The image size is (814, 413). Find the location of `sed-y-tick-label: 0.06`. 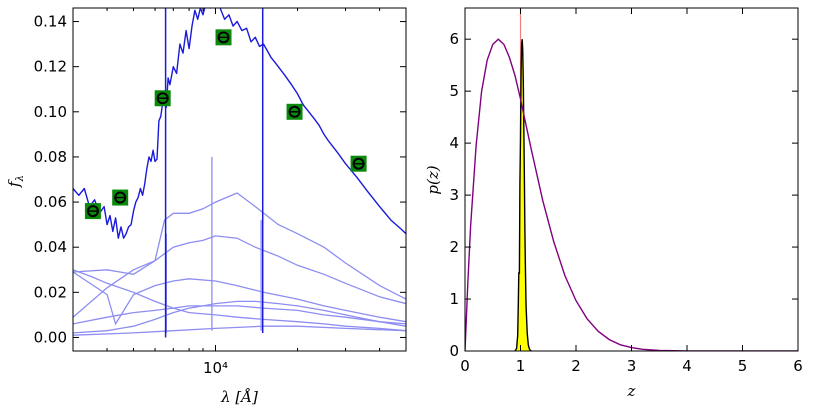

sed-y-tick-label: 0.06 is located at coordinates (50, 202).